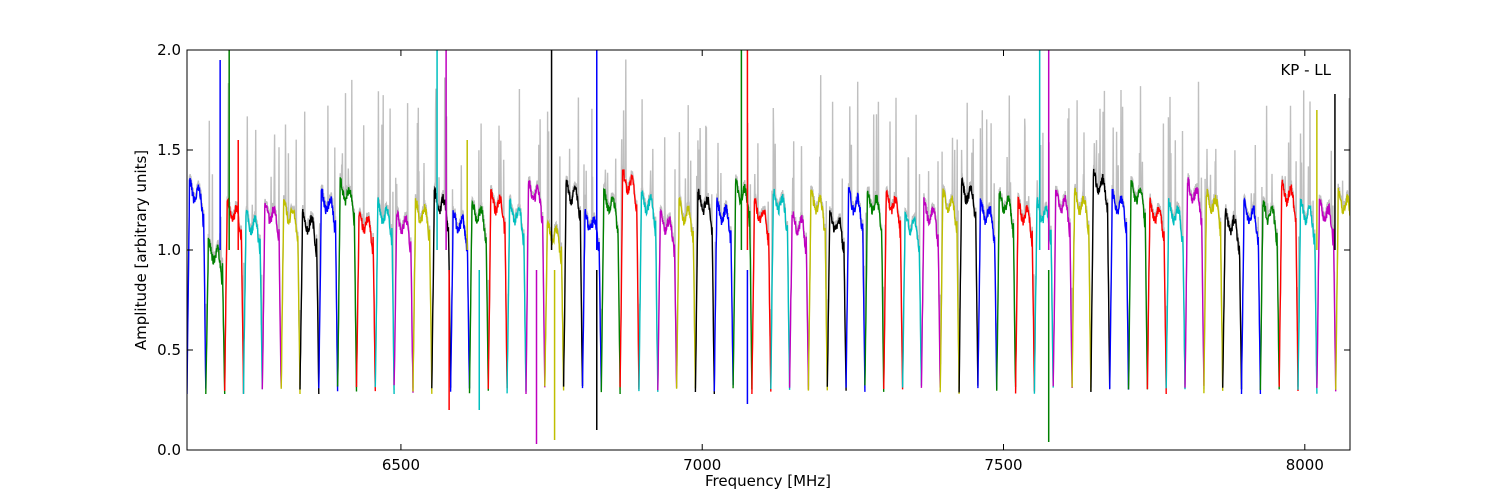 This screenshot has height=500, width=1500. What do you see at coordinates (169, 50) in the screenshot?
I see `y-tick-label: 2.0` at bounding box center [169, 50].